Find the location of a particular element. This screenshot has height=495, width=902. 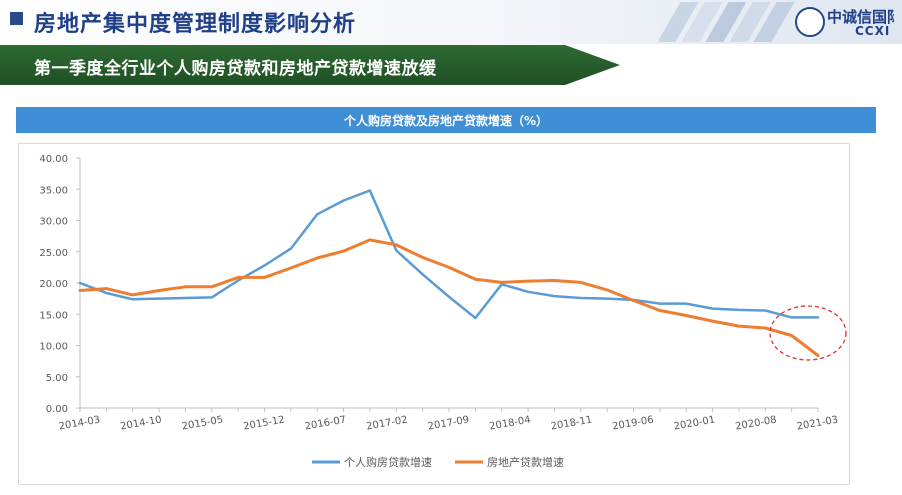

x-tick-label: 2018-11 is located at coordinates (571, 423).